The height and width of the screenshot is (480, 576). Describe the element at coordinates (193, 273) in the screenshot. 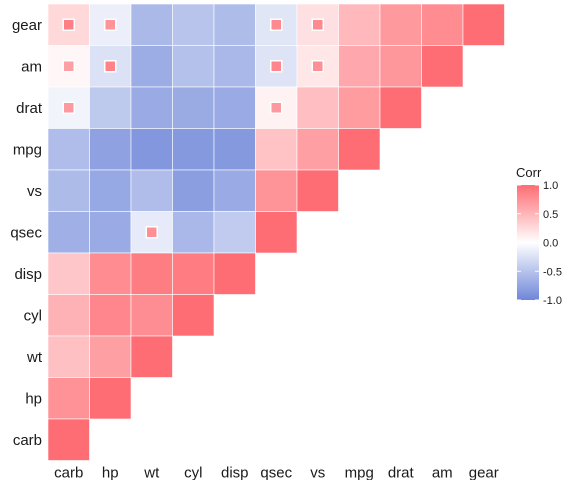

I see `heatmap-cell-disp-cyl` at that location.